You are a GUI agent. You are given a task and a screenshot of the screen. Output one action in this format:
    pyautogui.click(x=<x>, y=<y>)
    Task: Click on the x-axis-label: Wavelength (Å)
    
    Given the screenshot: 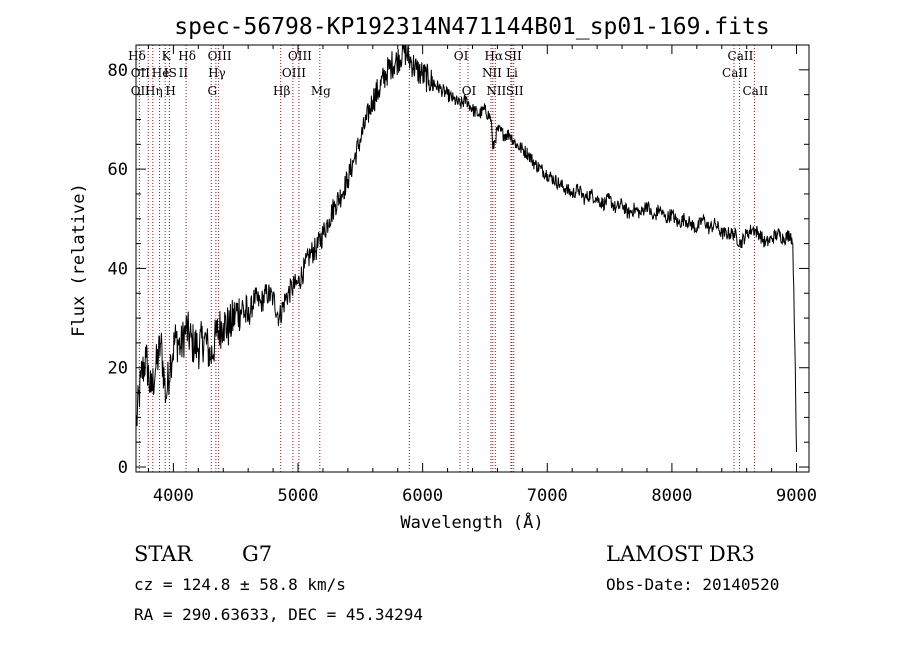 What is the action you would take?
    pyautogui.click(x=471, y=522)
    